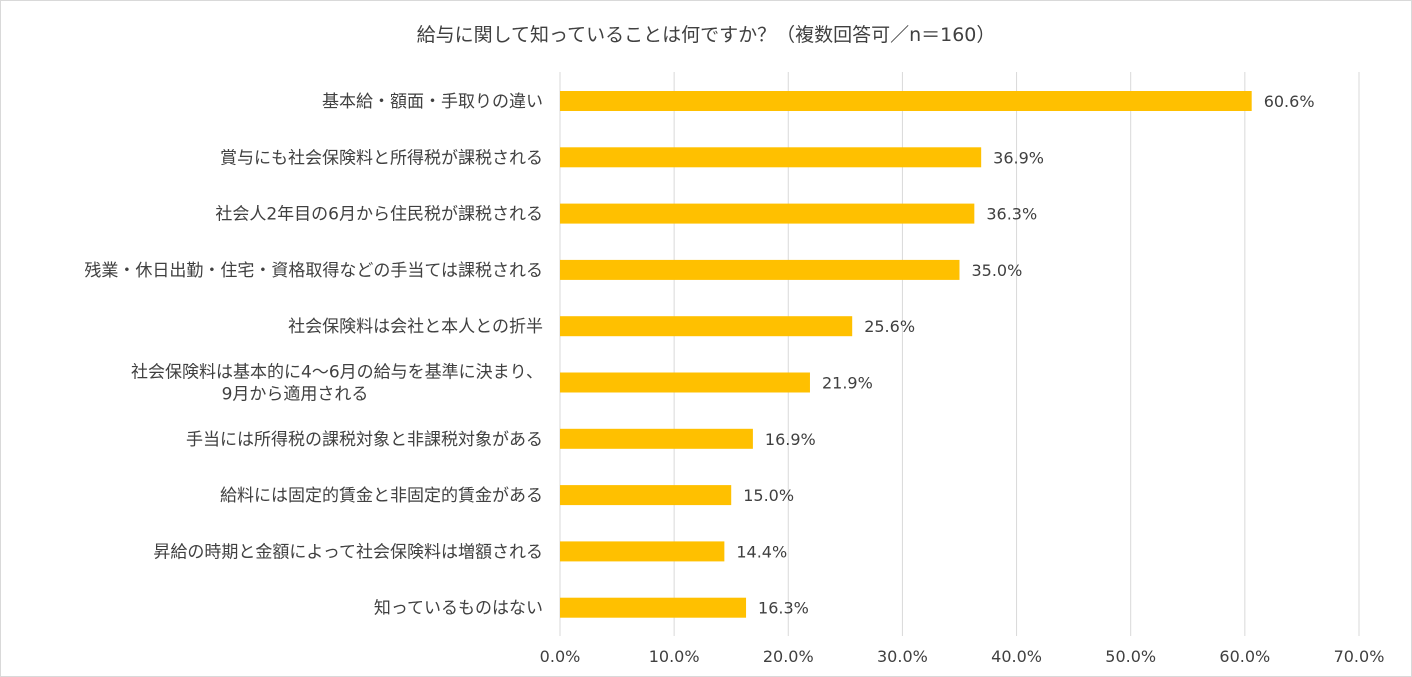  What do you see at coordinates (996, 270) in the screenshot?
I see `data-label: 35.0%` at bounding box center [996, 270].